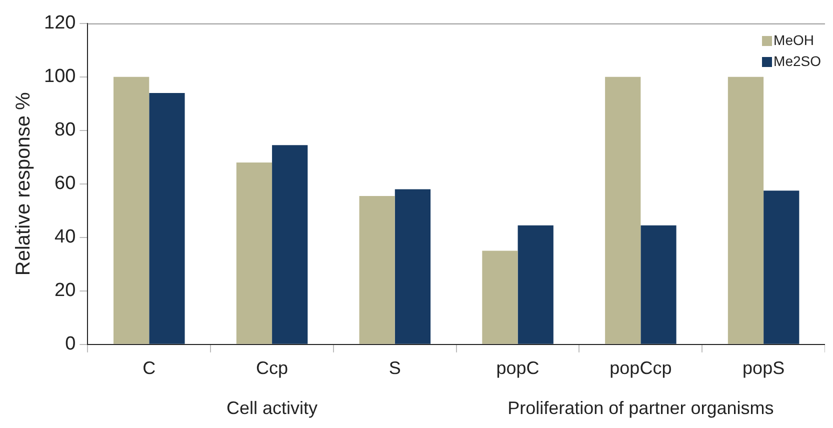 The width and height of the screenshot is (833, 428). I want to click on text: Proliferation of partner organisms, so click(641, 408).